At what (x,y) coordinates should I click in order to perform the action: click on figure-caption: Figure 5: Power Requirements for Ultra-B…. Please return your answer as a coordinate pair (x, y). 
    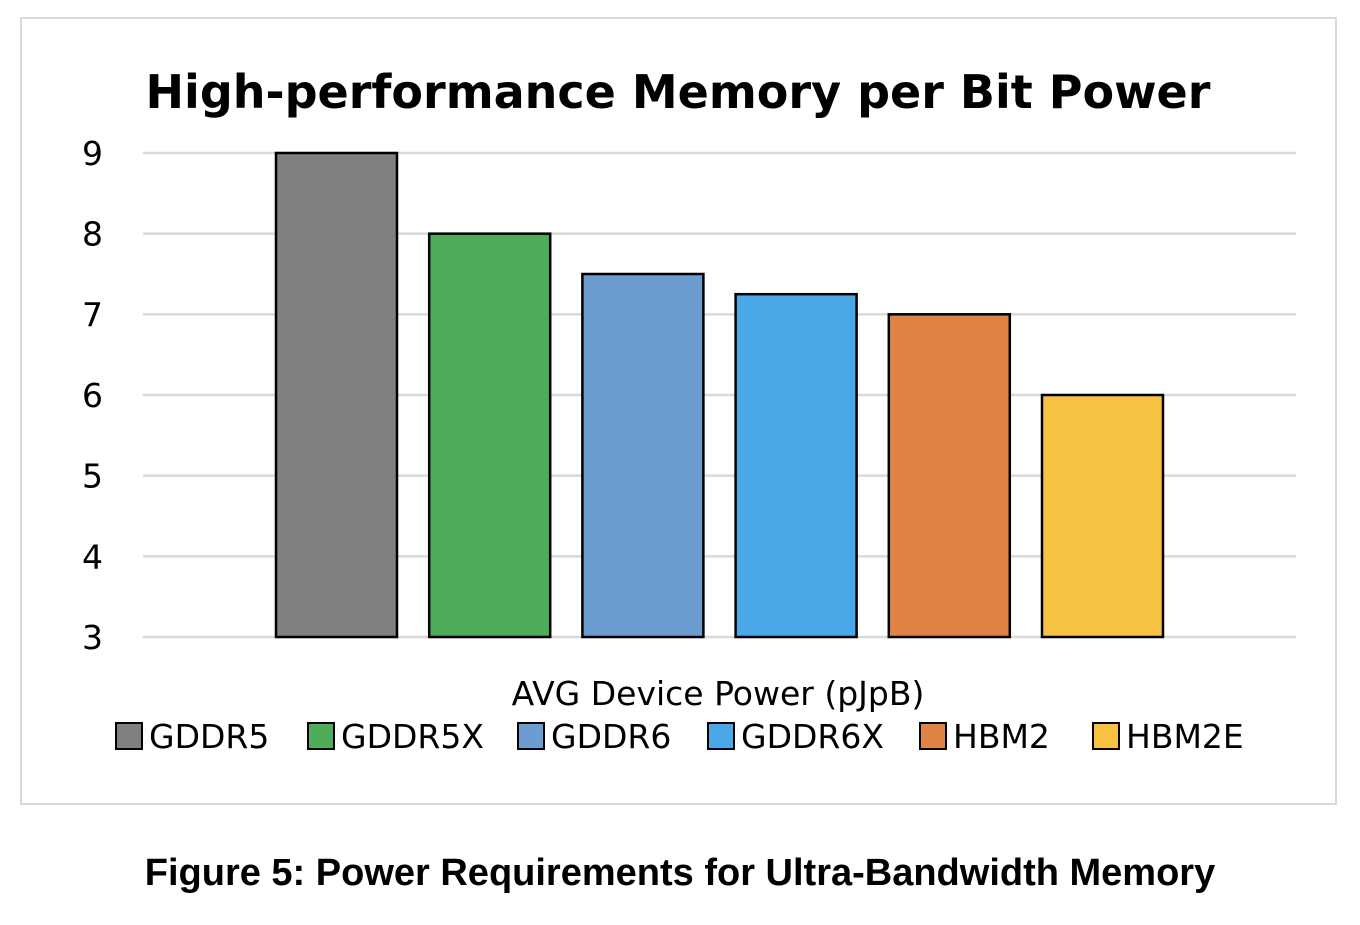
    Looking at the image, I should click on (680, 873).